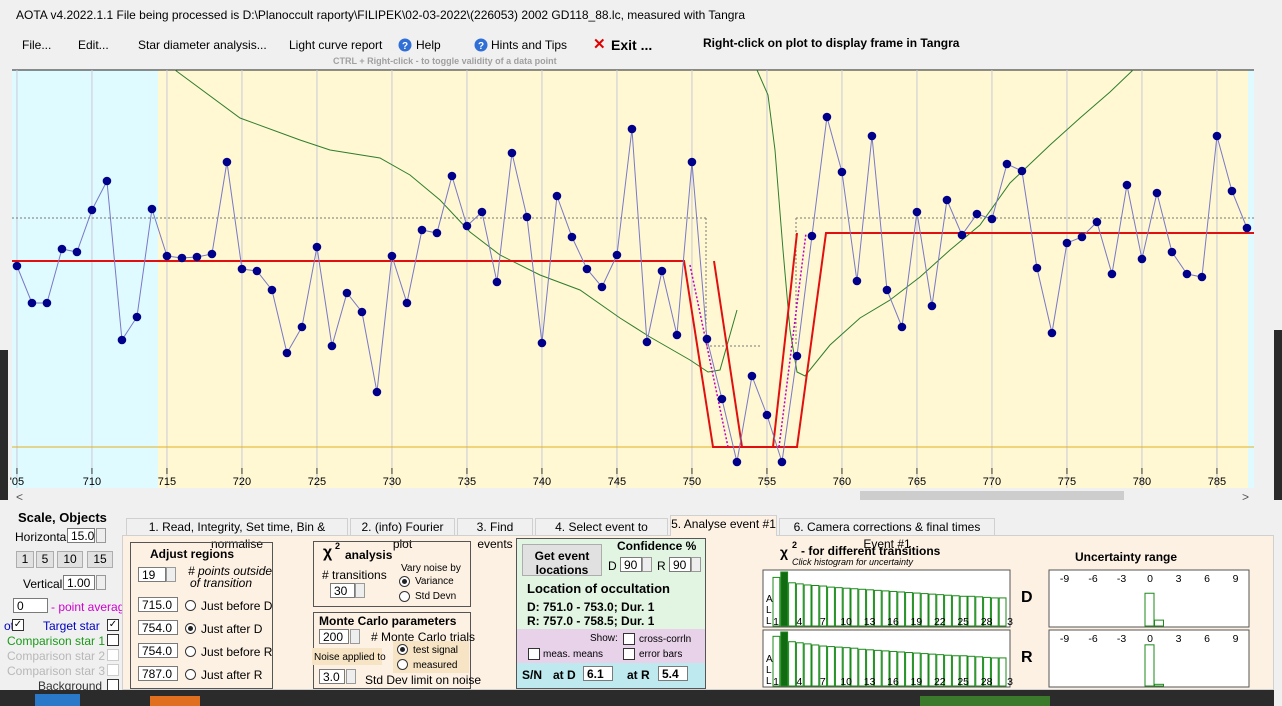 The height and width of the screenshot is (706, 1282). I want to click on tab: 3. Find events, so click(495, 534).